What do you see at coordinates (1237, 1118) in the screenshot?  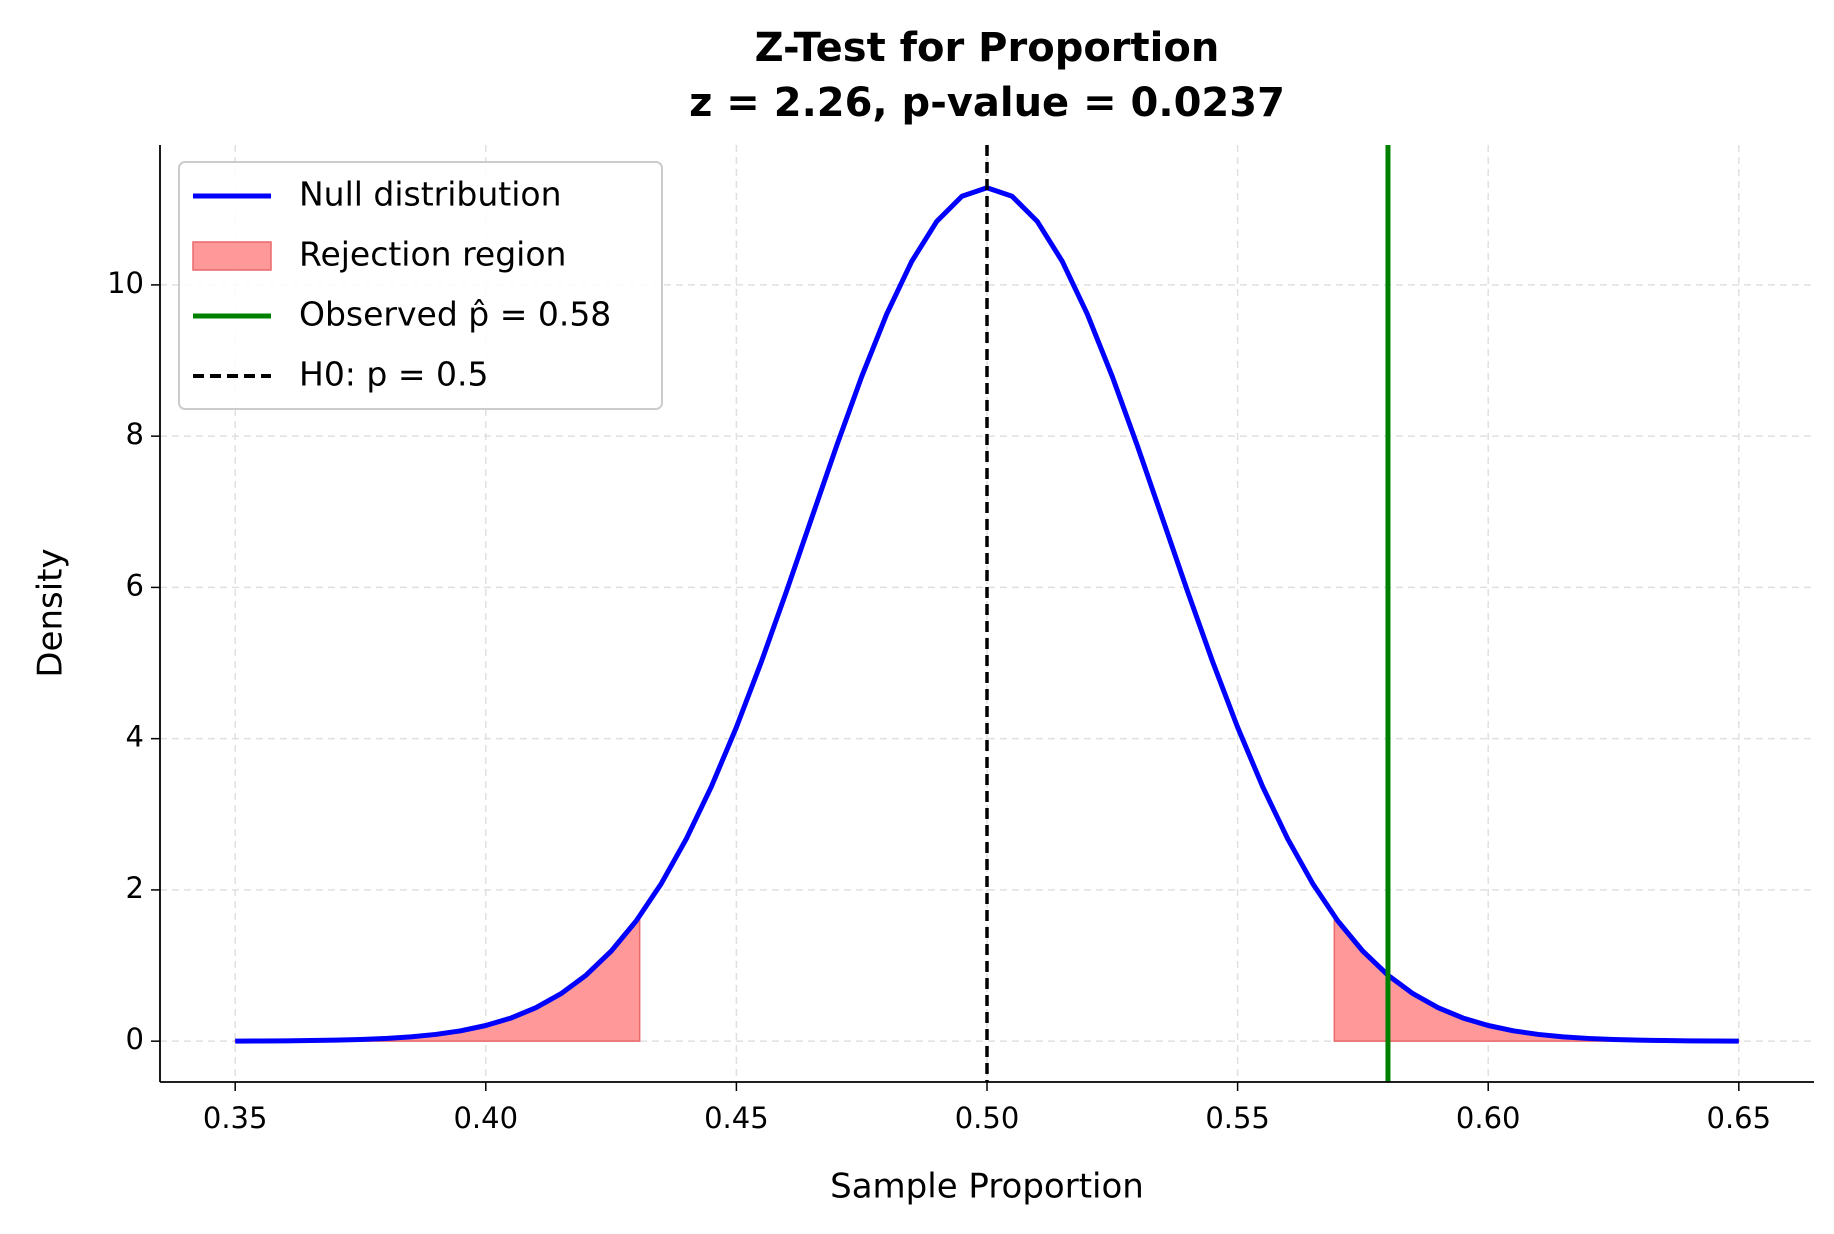 I see `x-tick-label: 0.55` at bounding box center [1237, 1118].